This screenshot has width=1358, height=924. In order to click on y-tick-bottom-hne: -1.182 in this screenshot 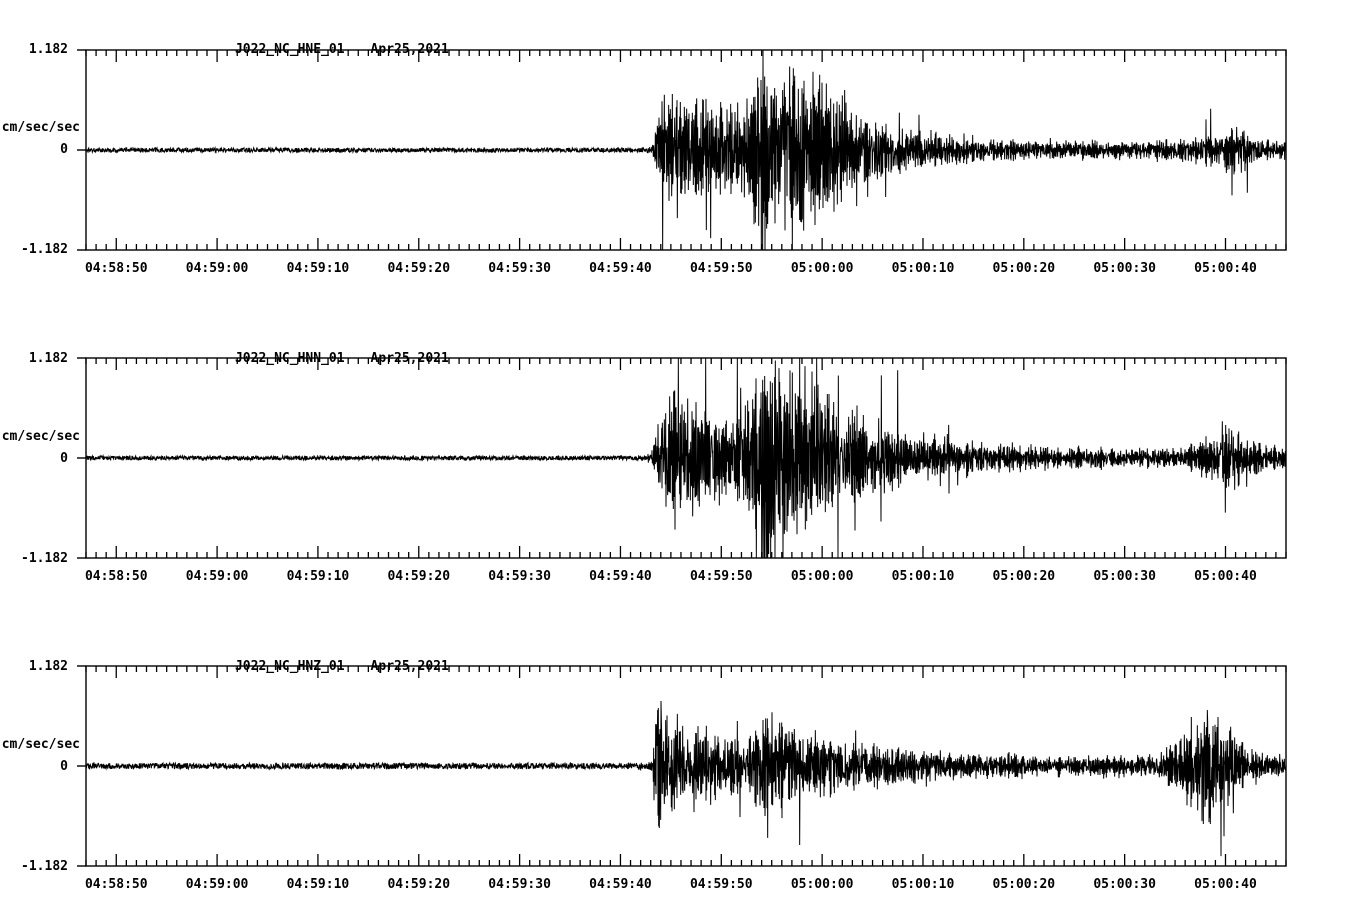, I will do `click(44, 249)`.